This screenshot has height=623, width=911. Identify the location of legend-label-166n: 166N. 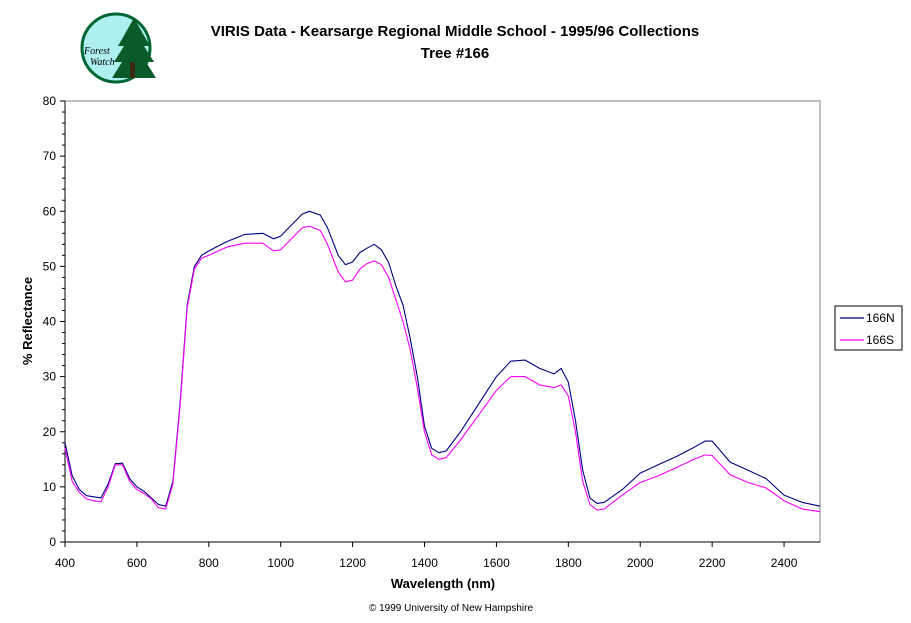
(880, 318).